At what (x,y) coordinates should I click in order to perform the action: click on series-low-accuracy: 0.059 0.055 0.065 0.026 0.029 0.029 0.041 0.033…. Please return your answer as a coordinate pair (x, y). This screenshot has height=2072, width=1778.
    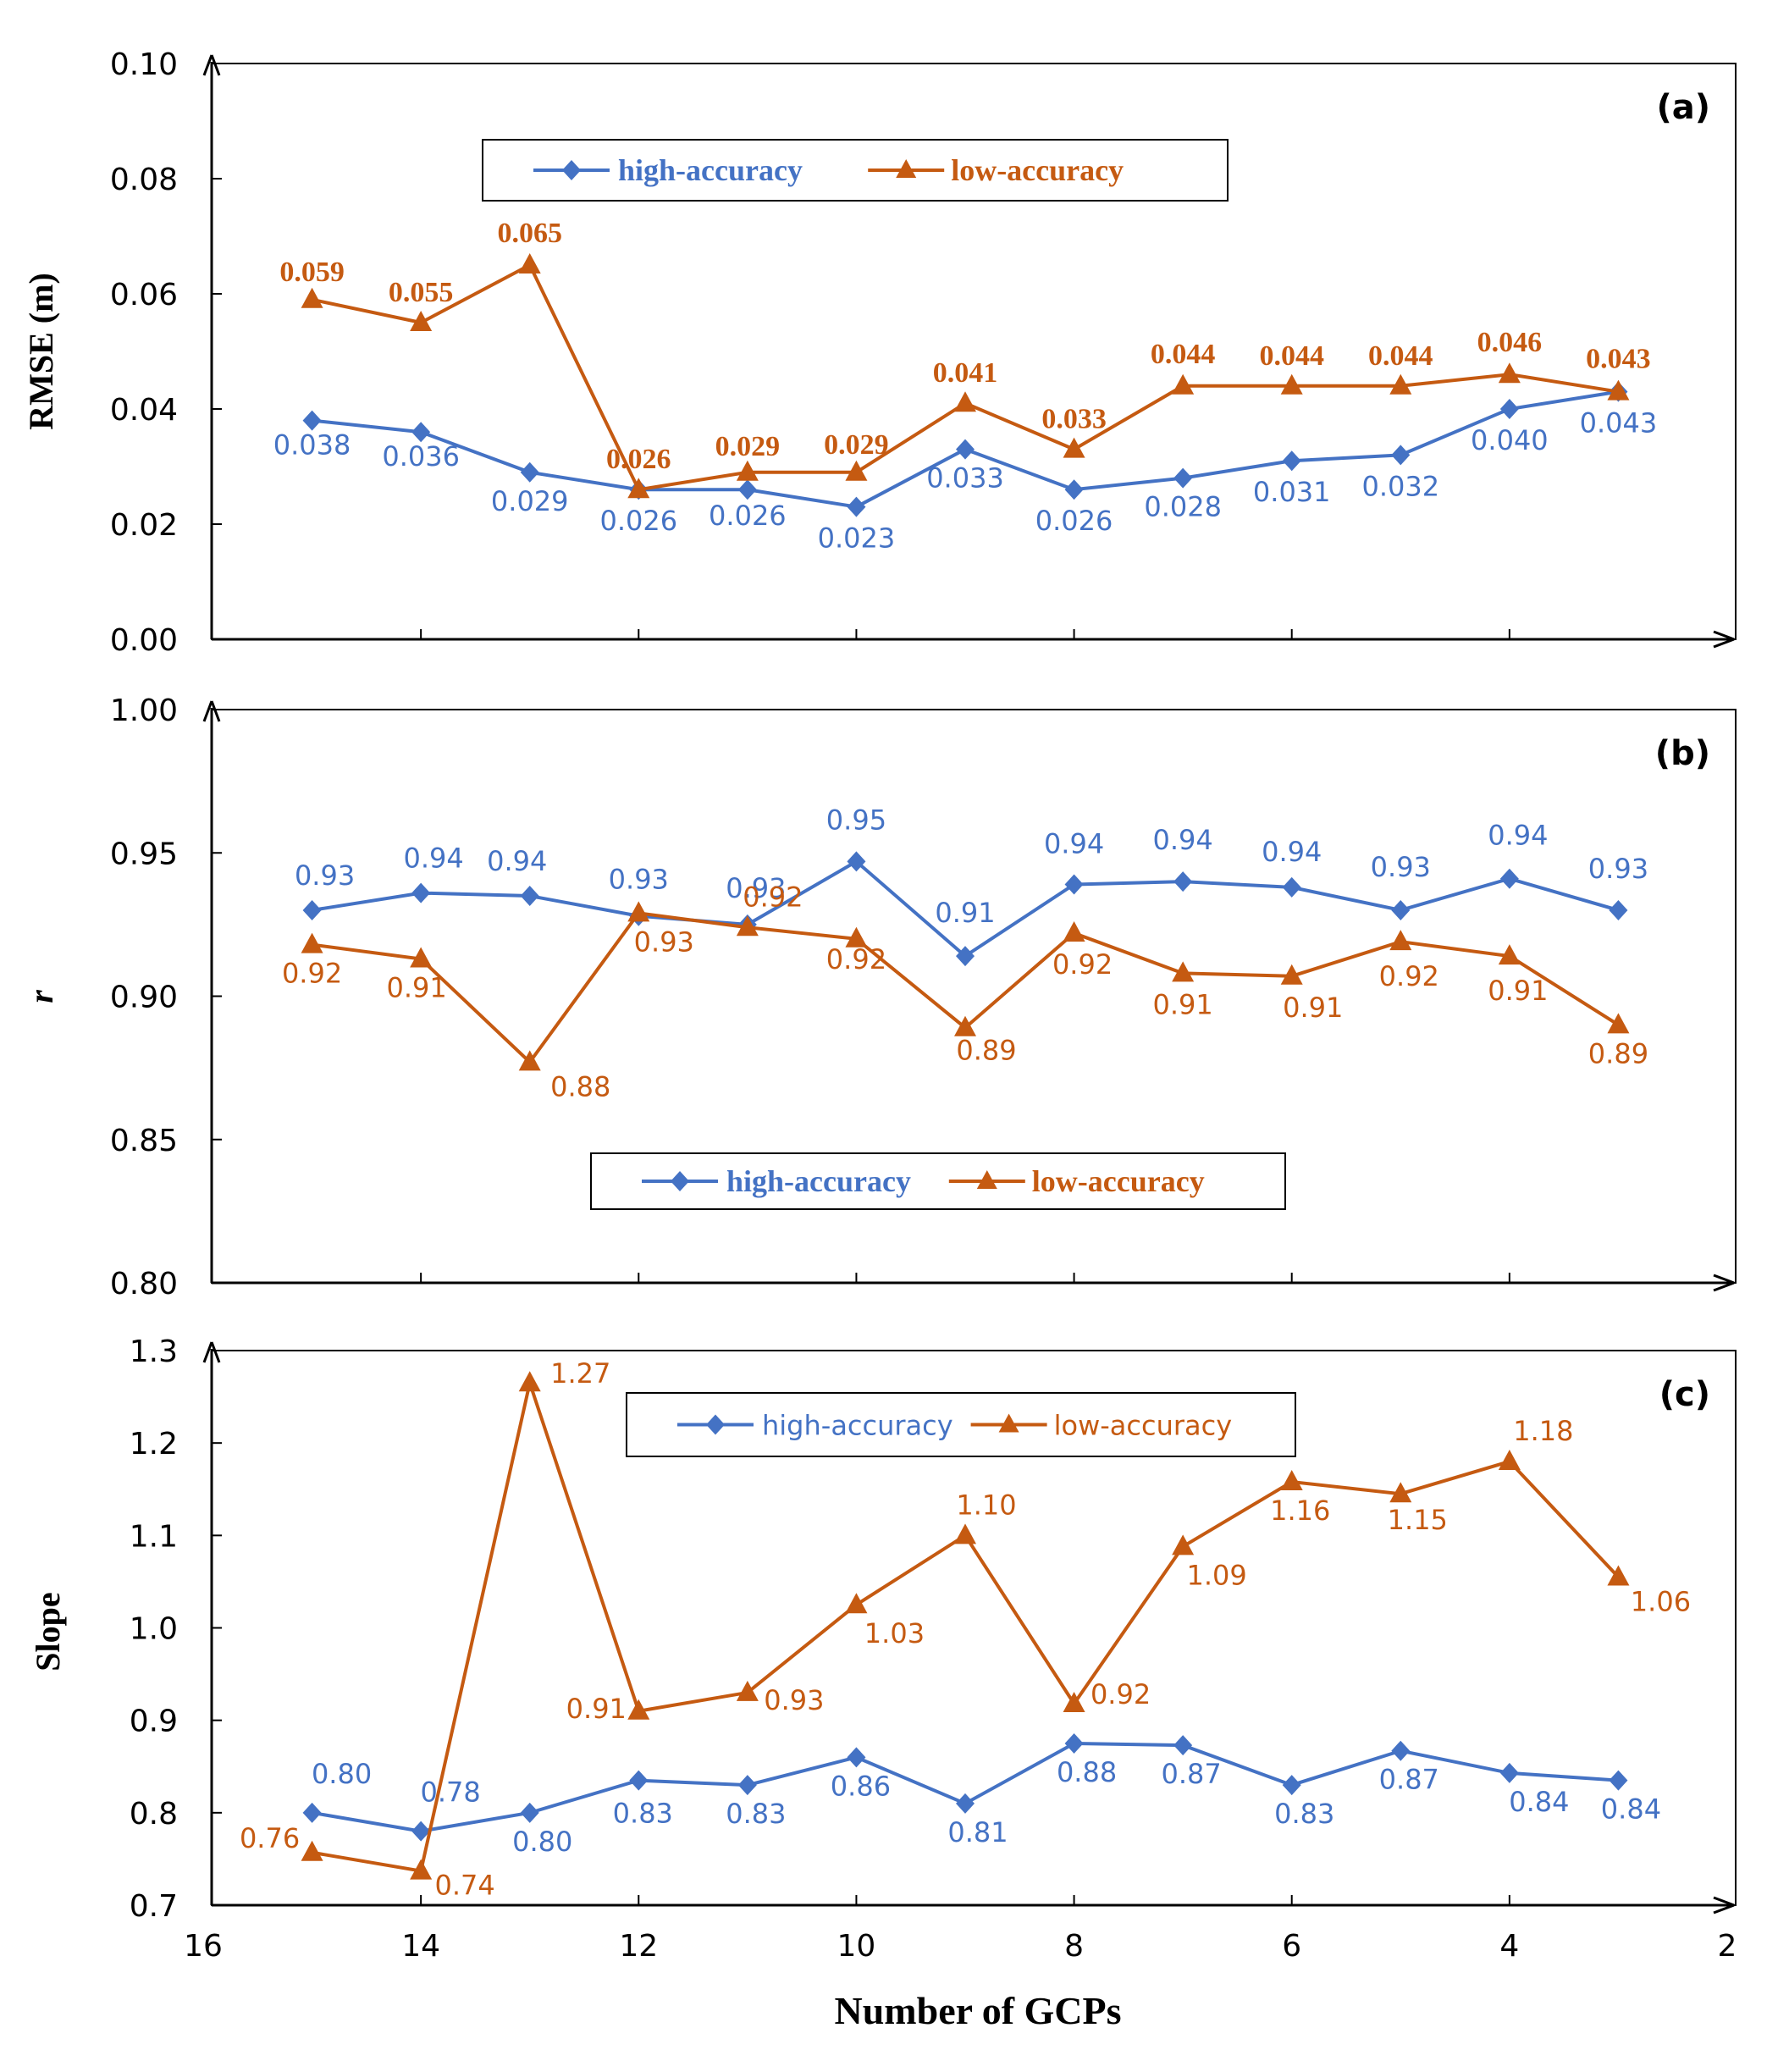
    Looking at the image, I should click on (965, 358).